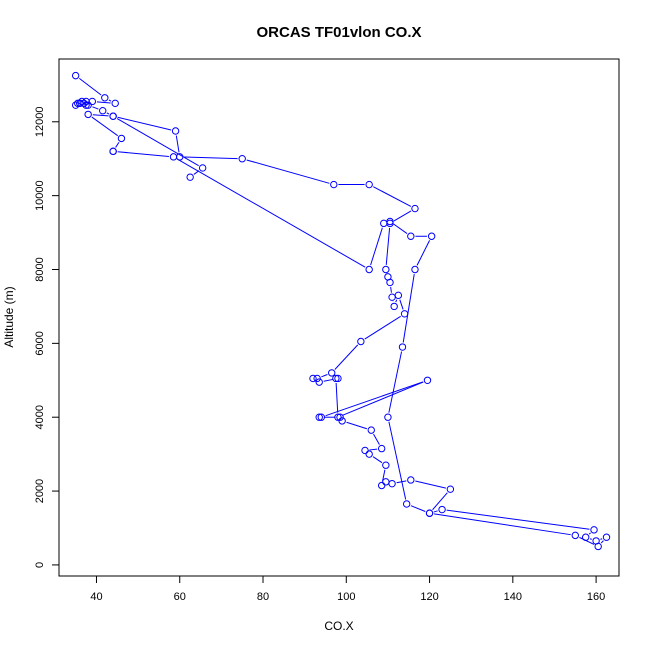 Image resolution: width=650 pixels, height=650 pixels. I want to click on x-tick-label: 120, so click(429, 597).